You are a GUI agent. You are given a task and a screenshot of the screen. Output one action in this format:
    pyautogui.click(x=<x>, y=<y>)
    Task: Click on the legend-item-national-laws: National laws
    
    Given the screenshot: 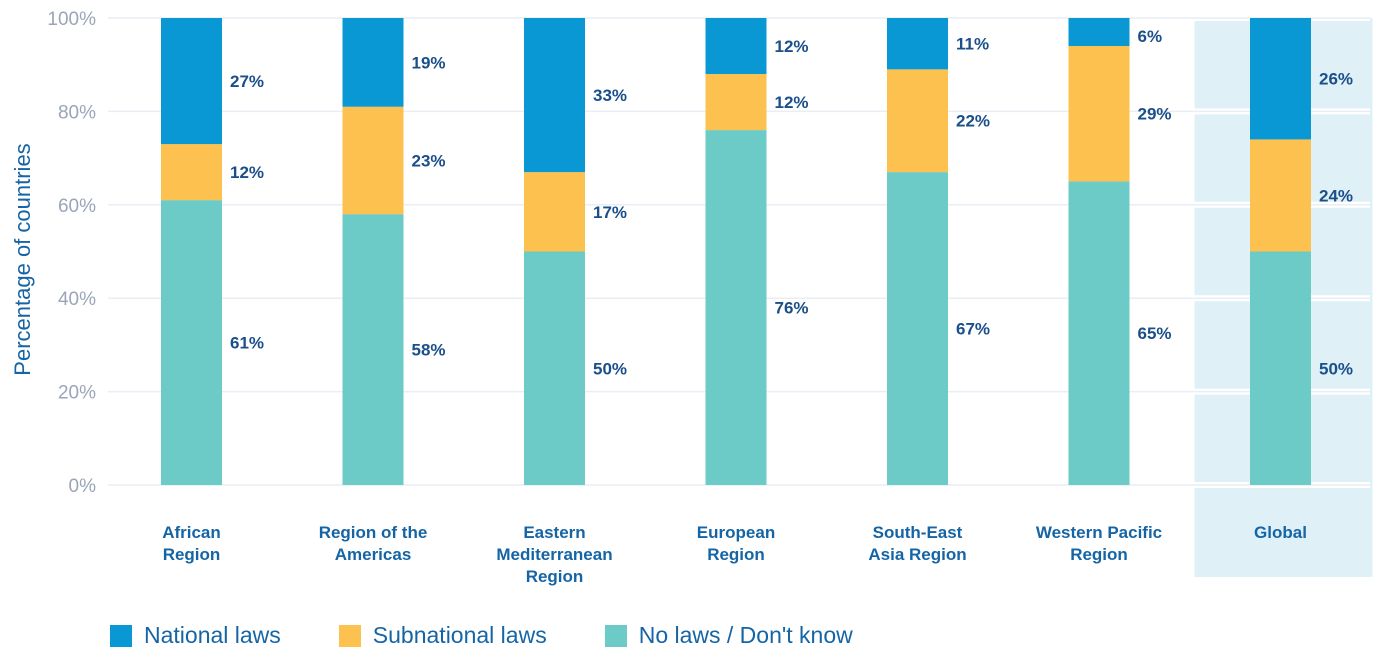 What is the action you would take?
    pyautogui.click(x=195, y=635)
    